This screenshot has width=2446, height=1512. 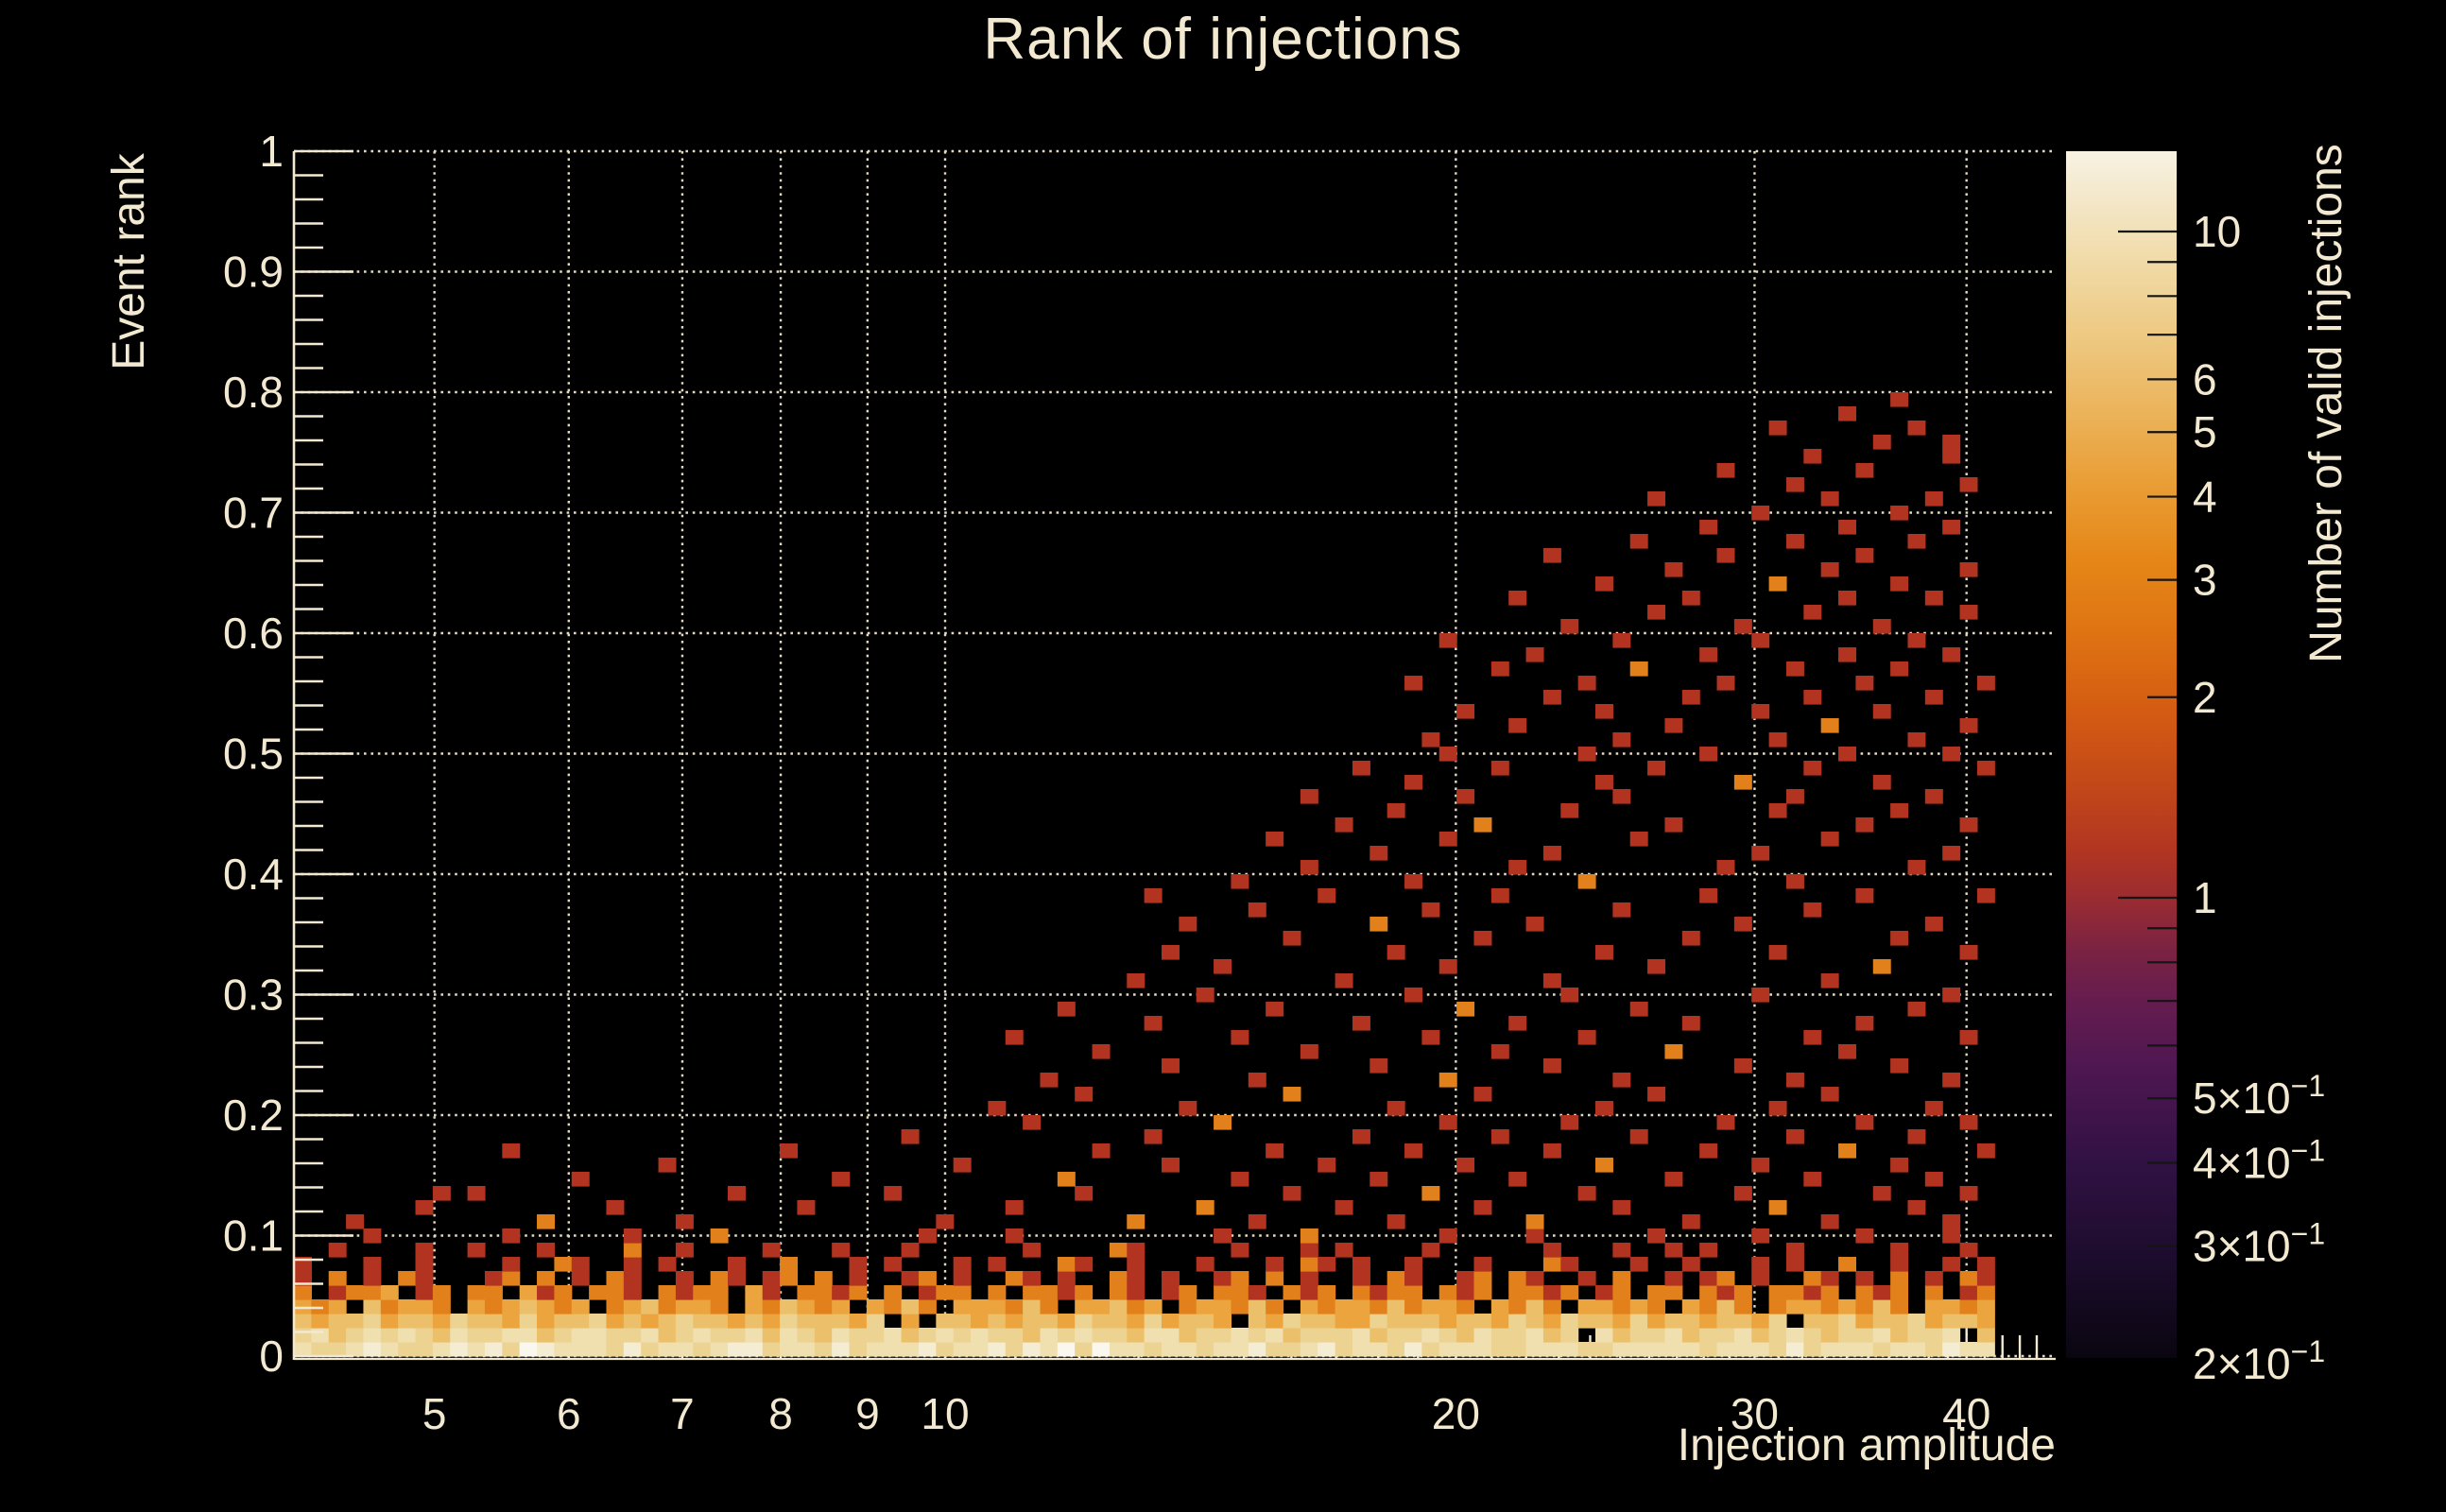 What do you see at coordinates (2259, 1096) in the screenshot?
I see `svg-text: 5×10⁻¹` at bounding box center [2259, 1096].